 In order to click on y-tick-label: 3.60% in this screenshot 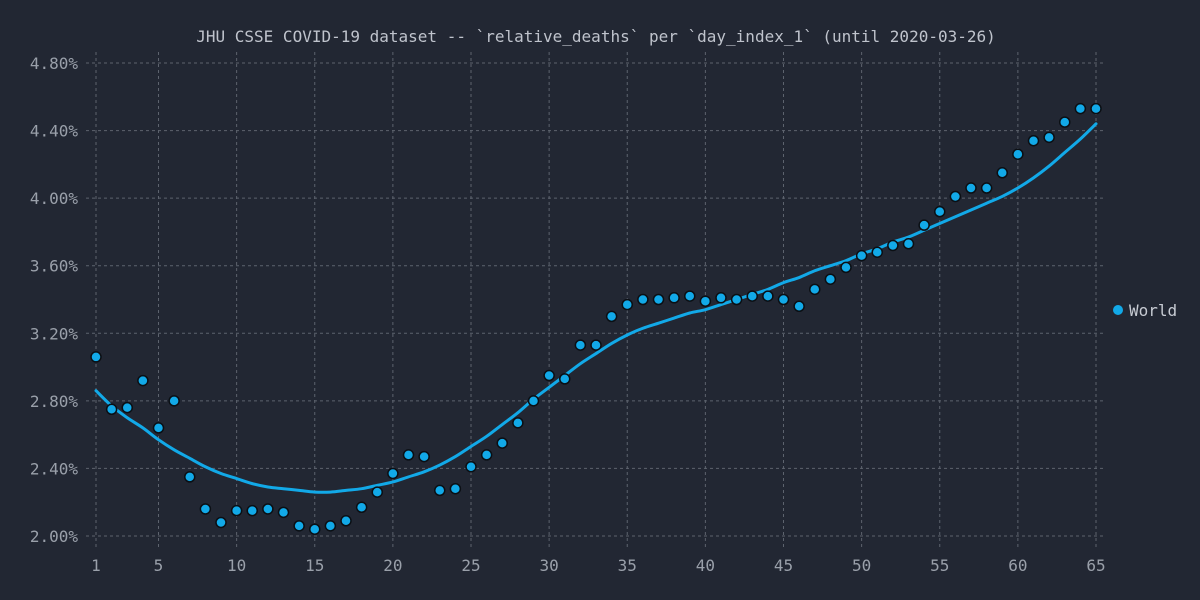, I will do `click(54, 266)`.